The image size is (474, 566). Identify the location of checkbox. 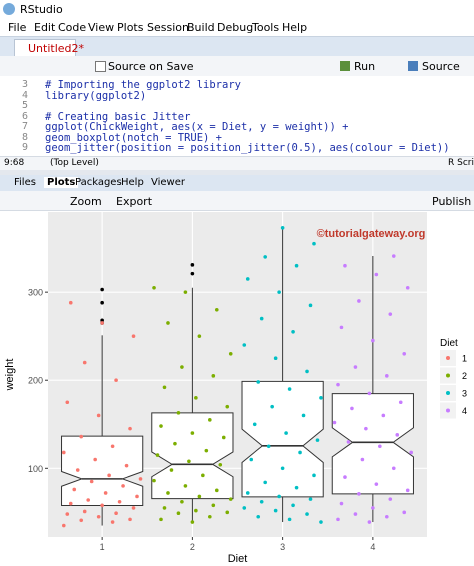
(100, 66).